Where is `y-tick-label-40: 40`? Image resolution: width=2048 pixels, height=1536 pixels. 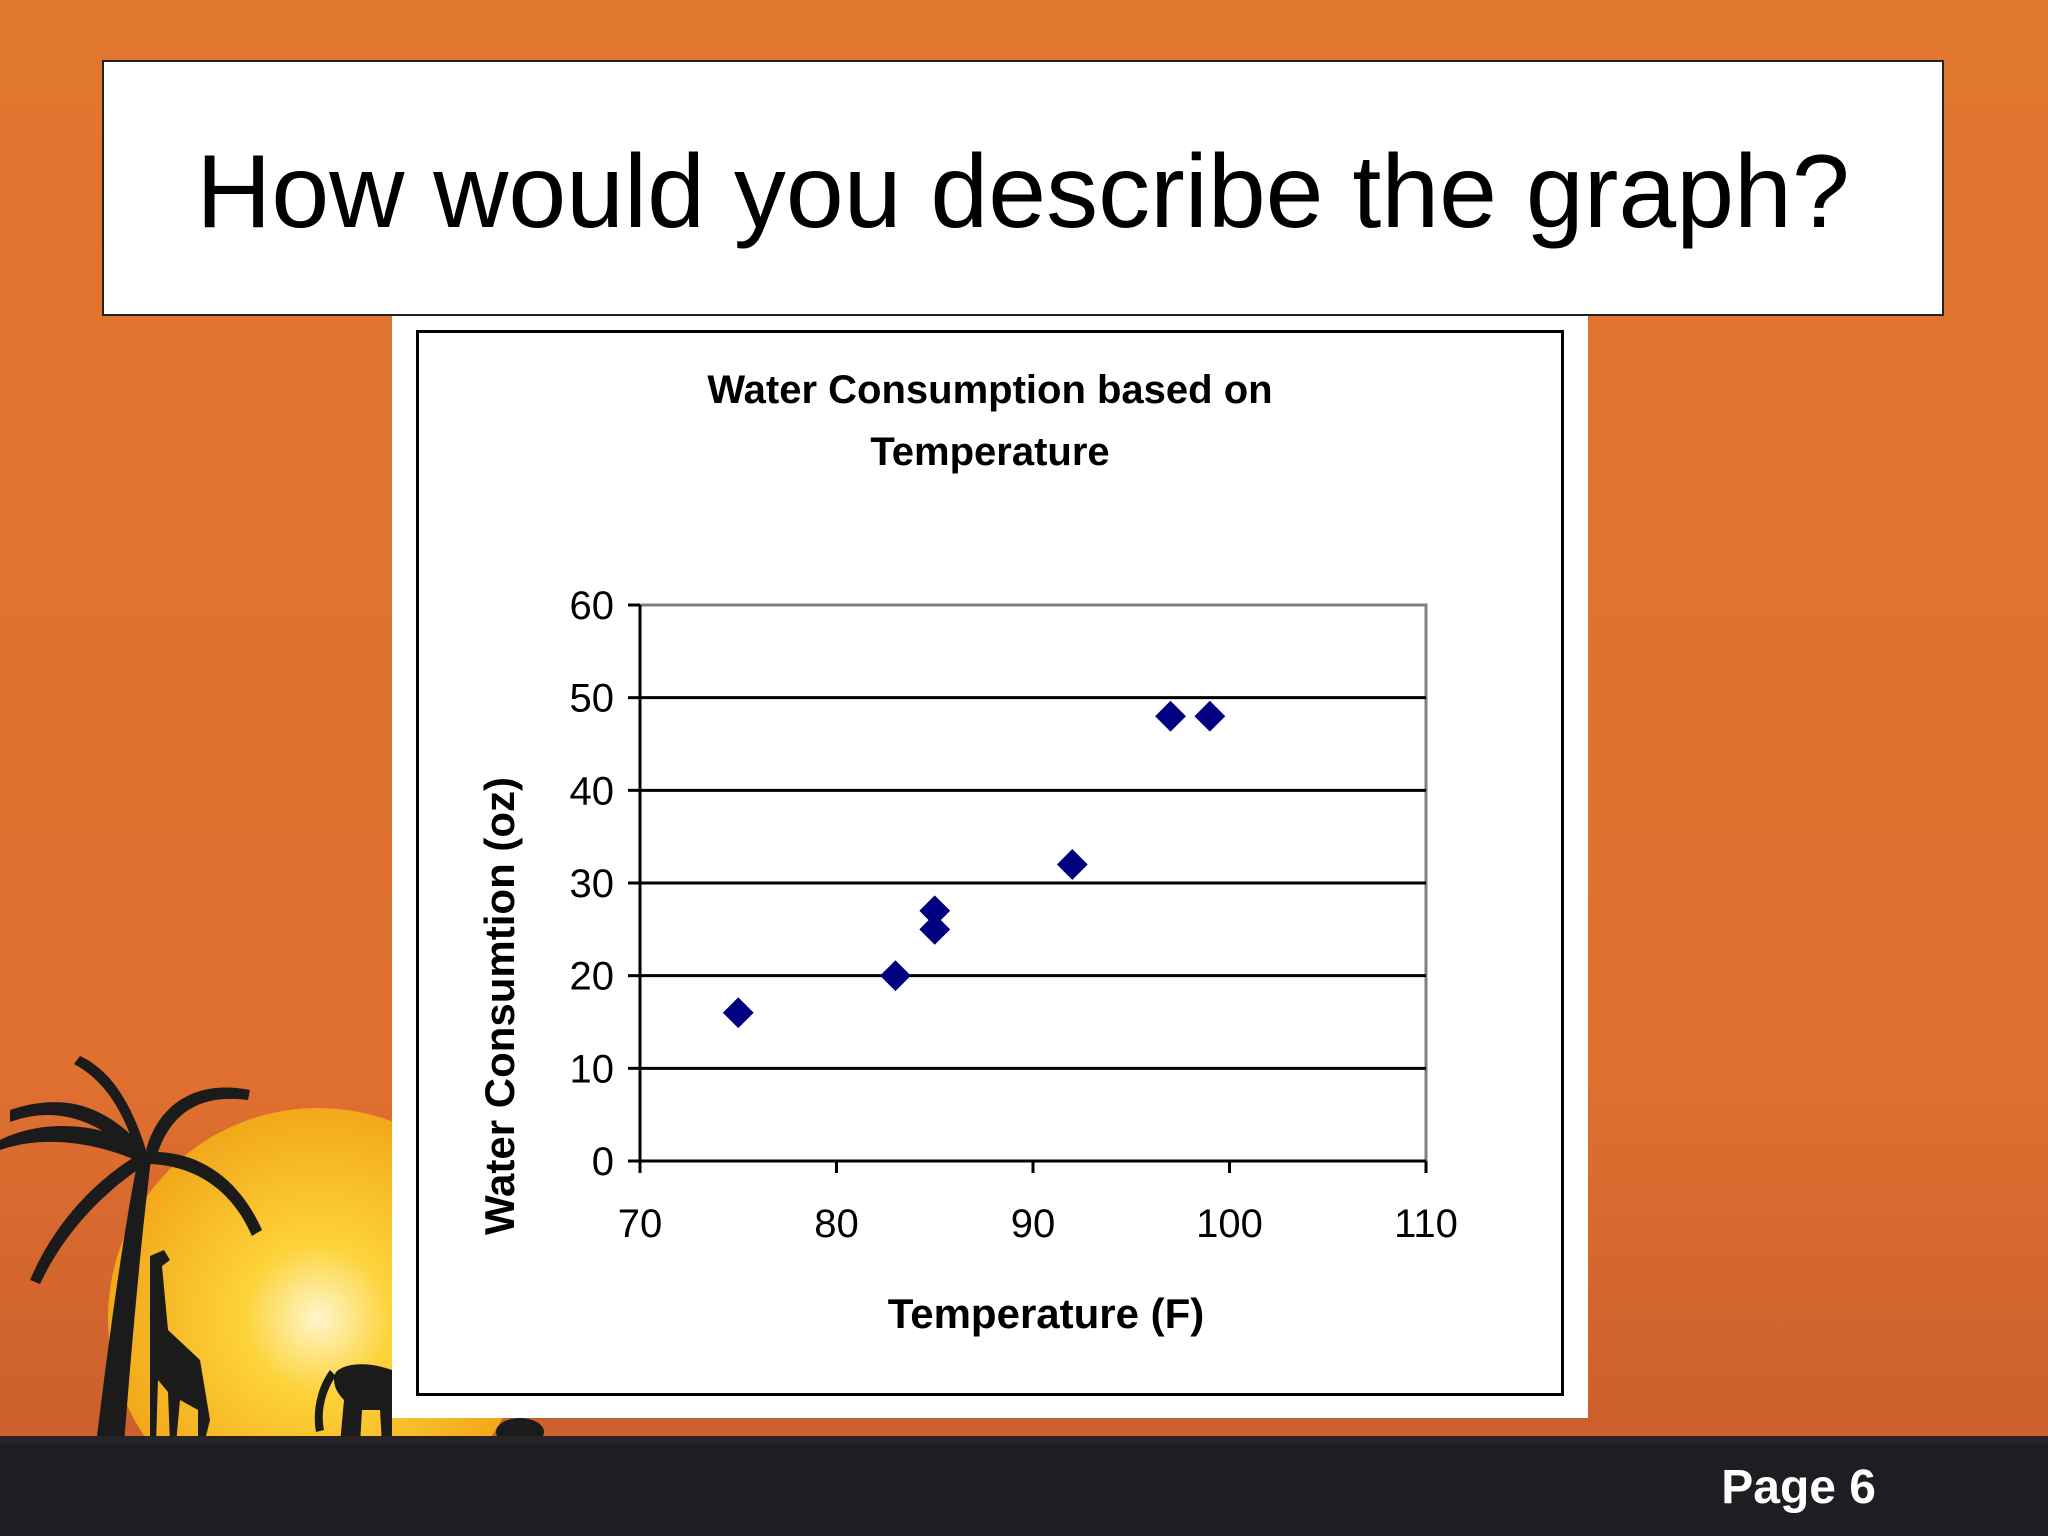
y-tick-label-40: 40 is located at coordinates (592, 791).